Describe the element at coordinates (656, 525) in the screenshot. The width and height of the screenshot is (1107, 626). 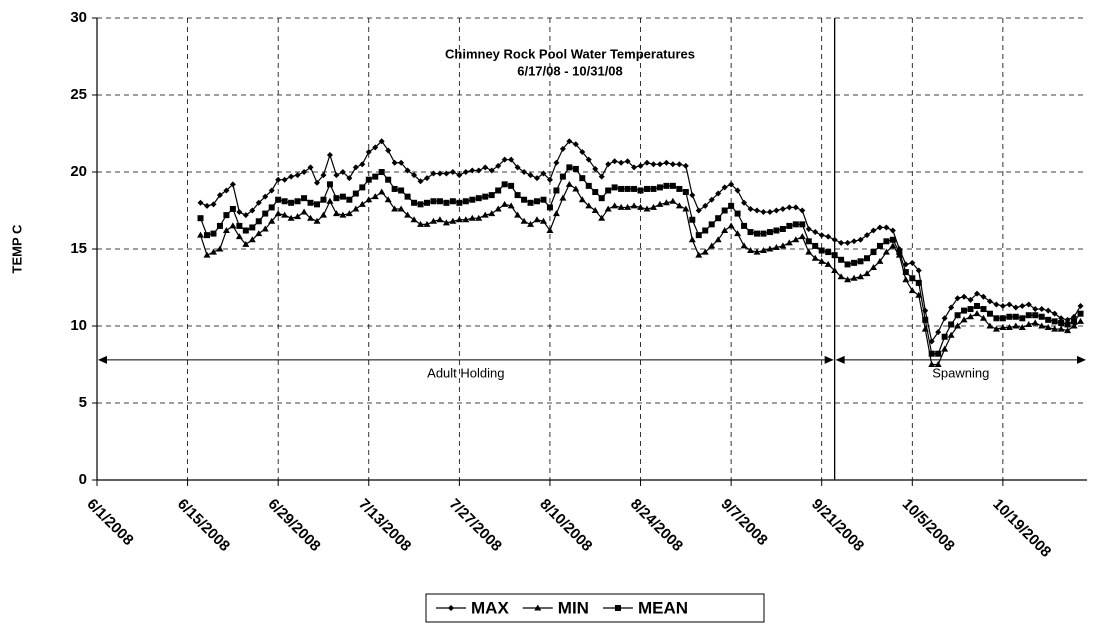
I see `x-tick-label: 8/24/2008` at that location.